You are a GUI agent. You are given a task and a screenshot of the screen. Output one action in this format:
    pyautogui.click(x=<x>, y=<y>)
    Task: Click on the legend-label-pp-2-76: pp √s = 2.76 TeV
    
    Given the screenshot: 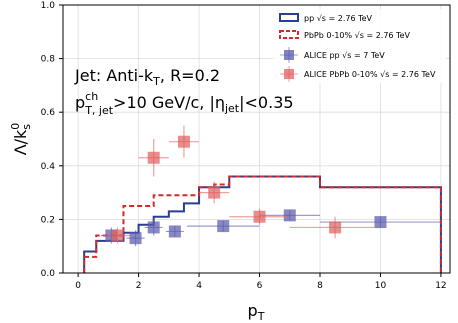 What is the action you would take?
    pyautogui.click(x=338, y=18)
    